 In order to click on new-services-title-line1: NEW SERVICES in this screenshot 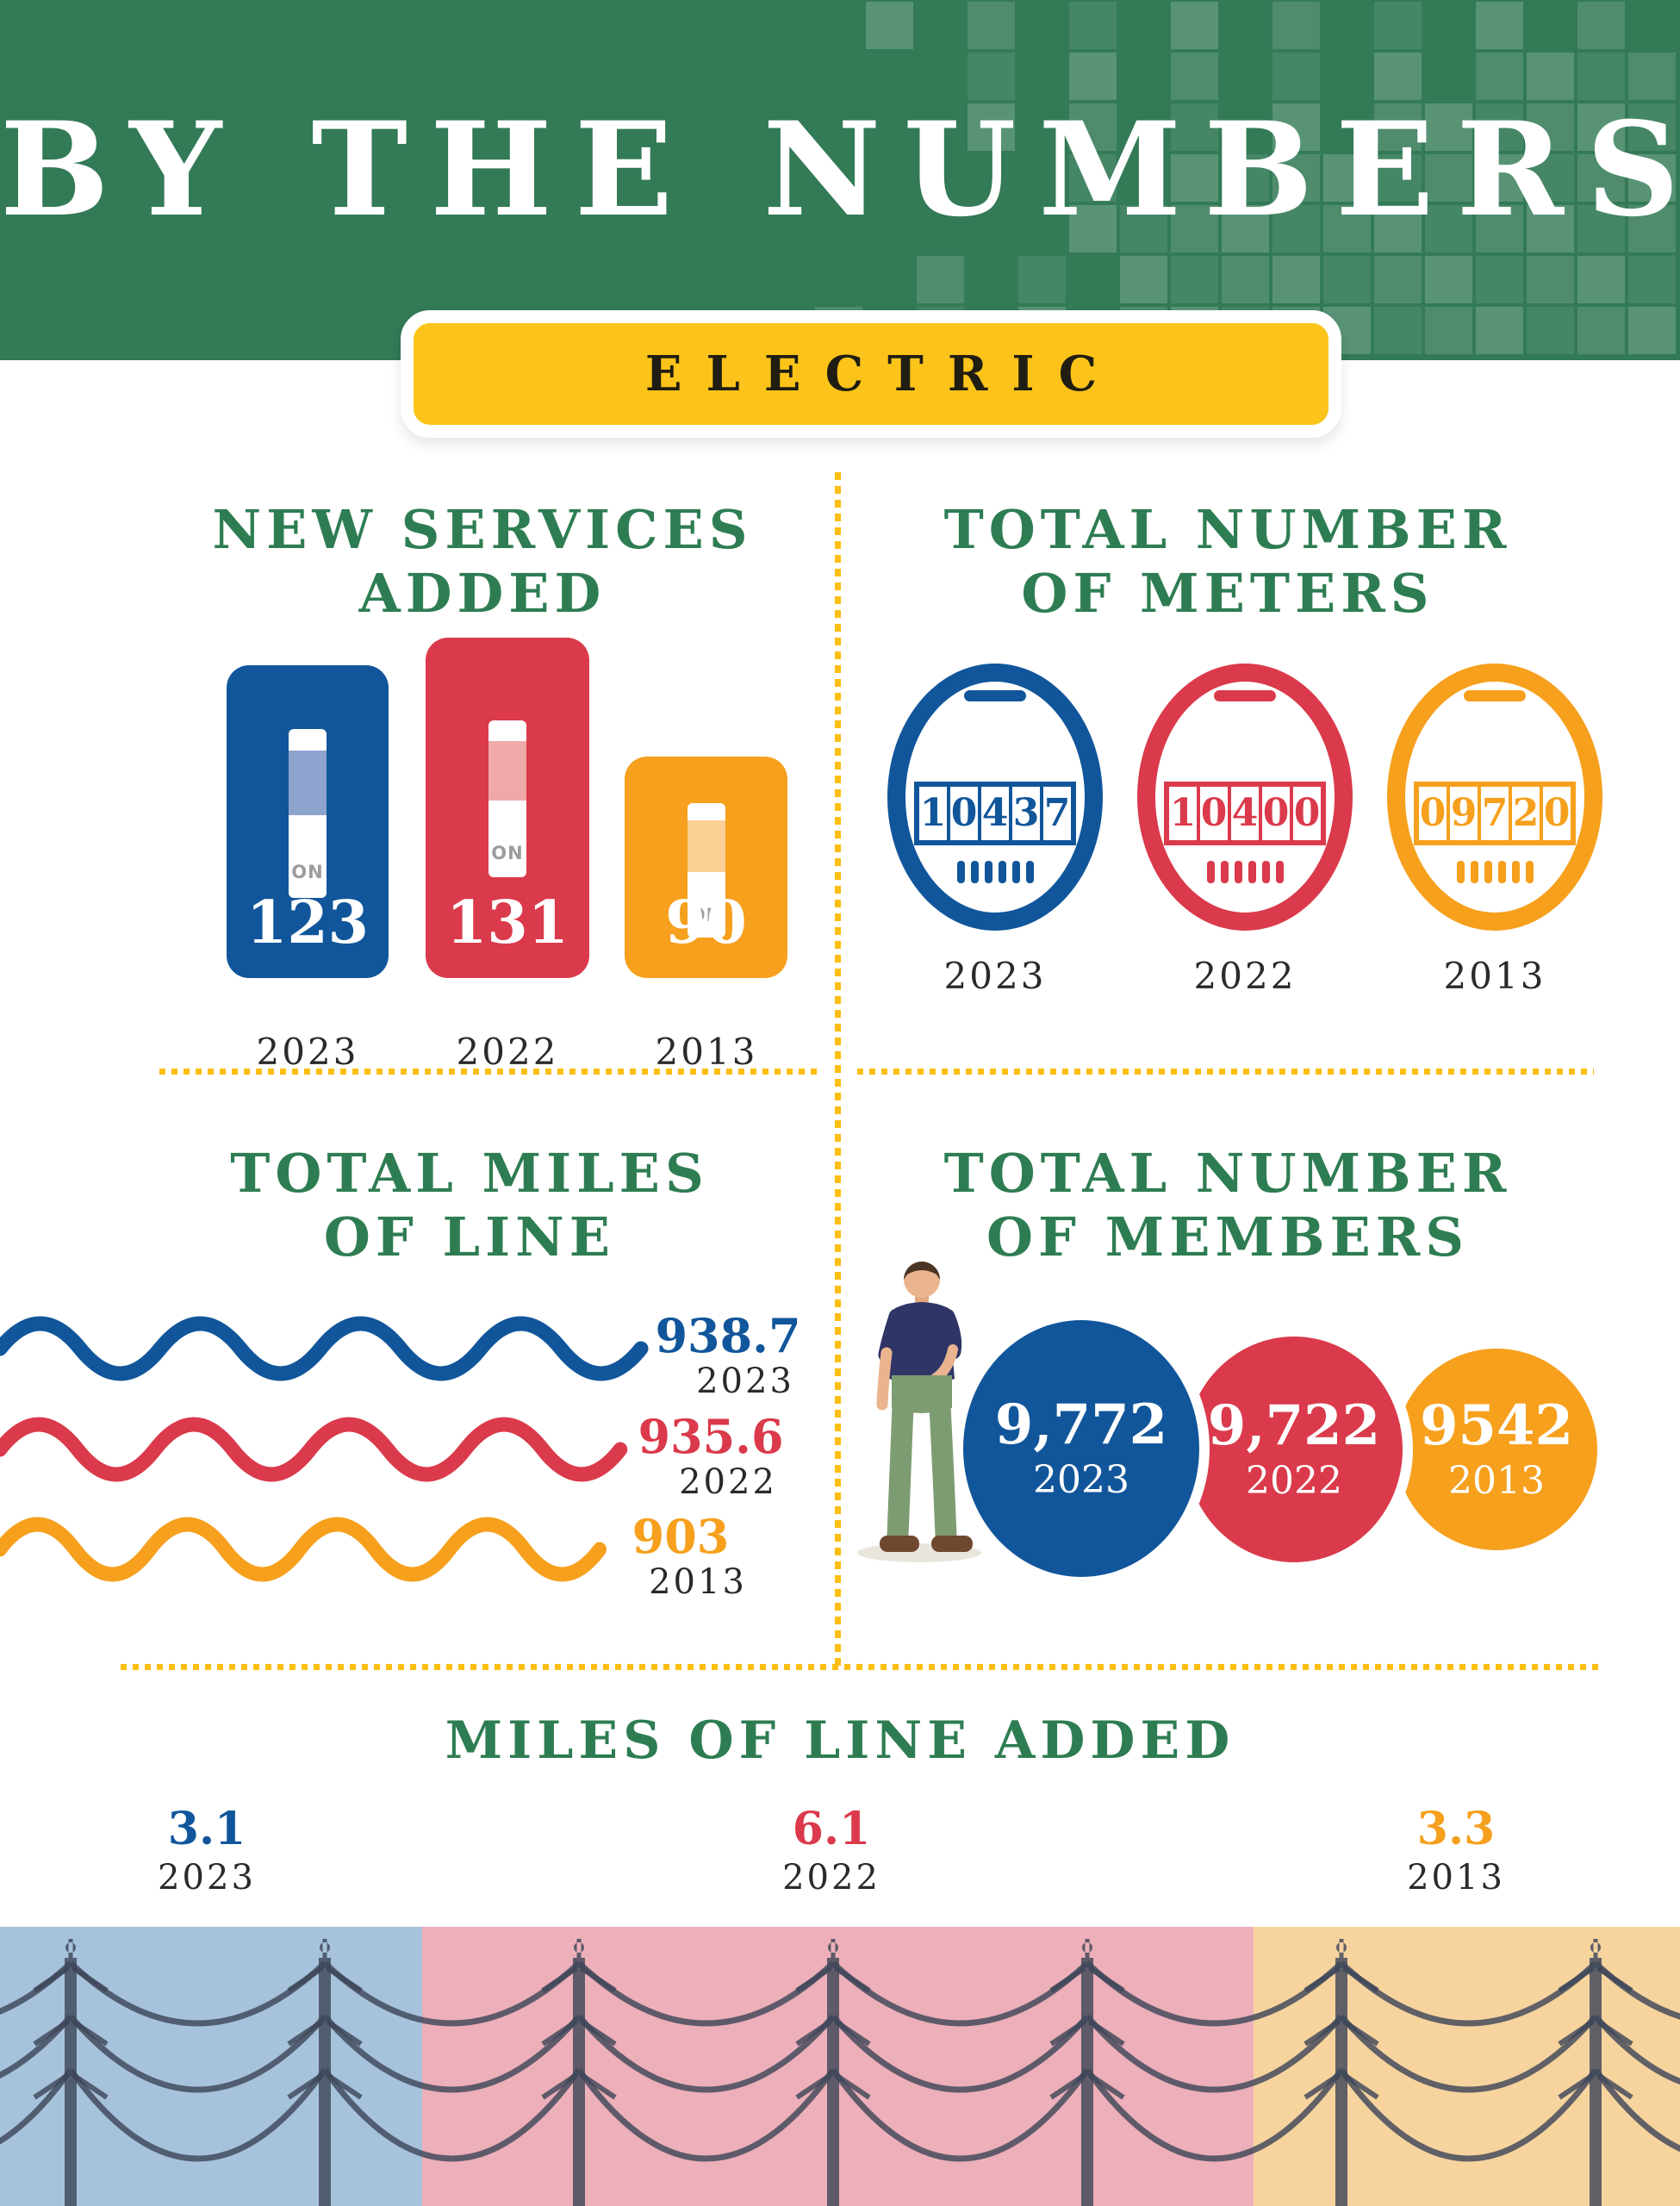, I will do `click(483, 529)`.